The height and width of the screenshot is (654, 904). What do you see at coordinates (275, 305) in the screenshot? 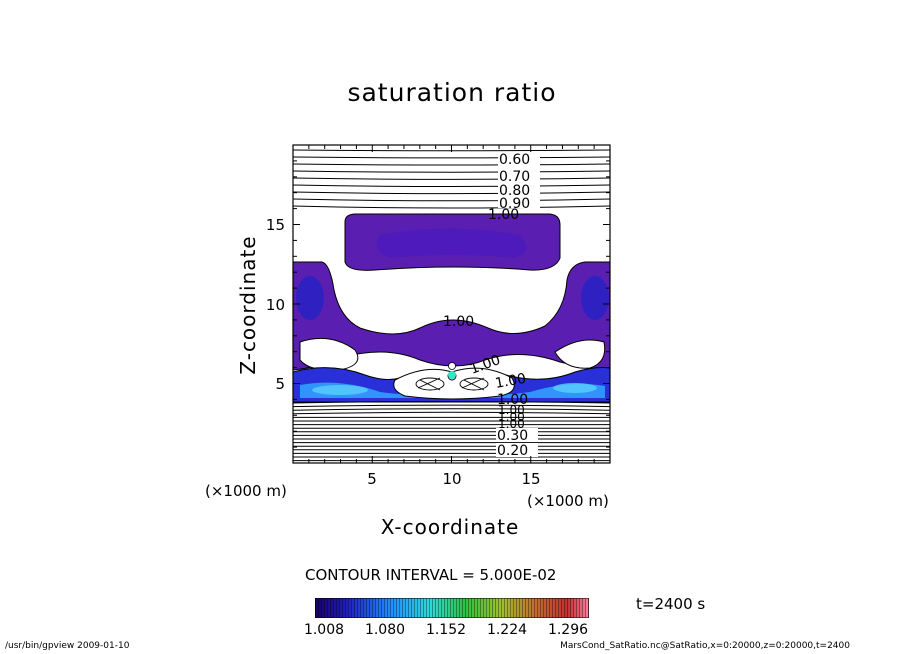
I see `y-tick-label-10: 10` at bounding box center [275, 305].